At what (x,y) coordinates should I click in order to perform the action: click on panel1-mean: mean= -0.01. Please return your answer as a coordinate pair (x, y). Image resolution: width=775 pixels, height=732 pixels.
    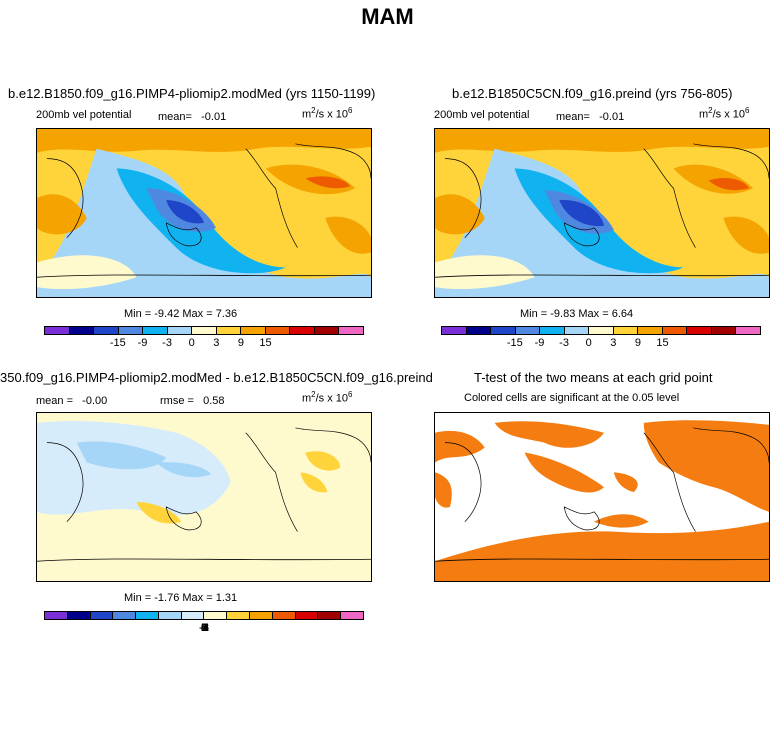
    Looking at the image, I should click on (192, 117).